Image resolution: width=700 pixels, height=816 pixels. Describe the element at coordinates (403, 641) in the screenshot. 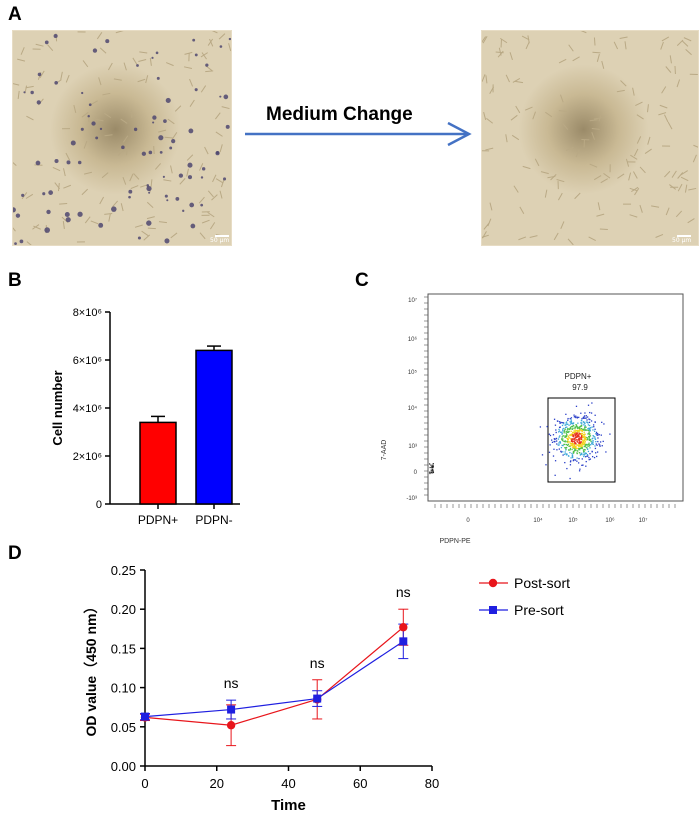

I see `data-point-pre-sort` at that location.